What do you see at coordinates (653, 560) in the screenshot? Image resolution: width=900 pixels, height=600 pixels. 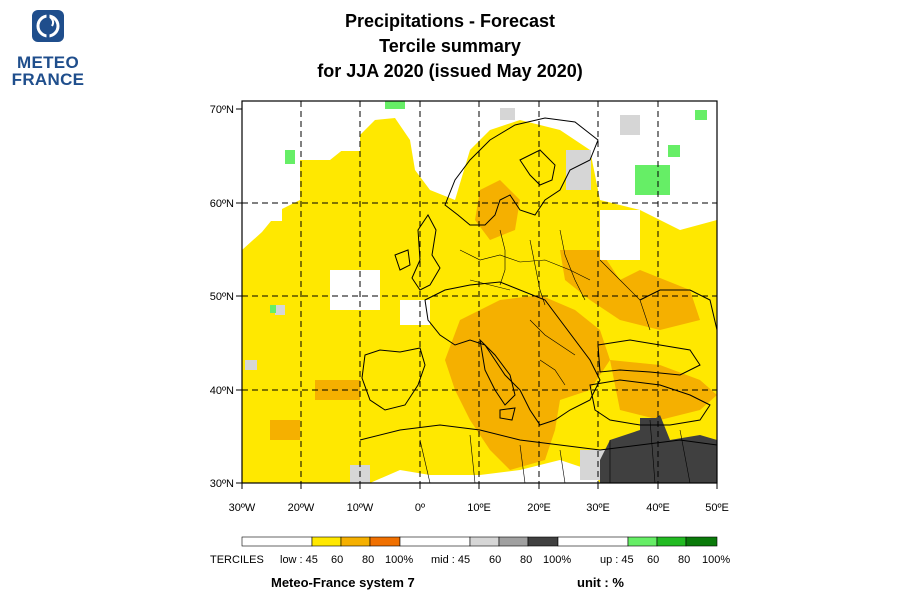 I see `legend-up-tick-60: 60` at bounding box center [653, 560].